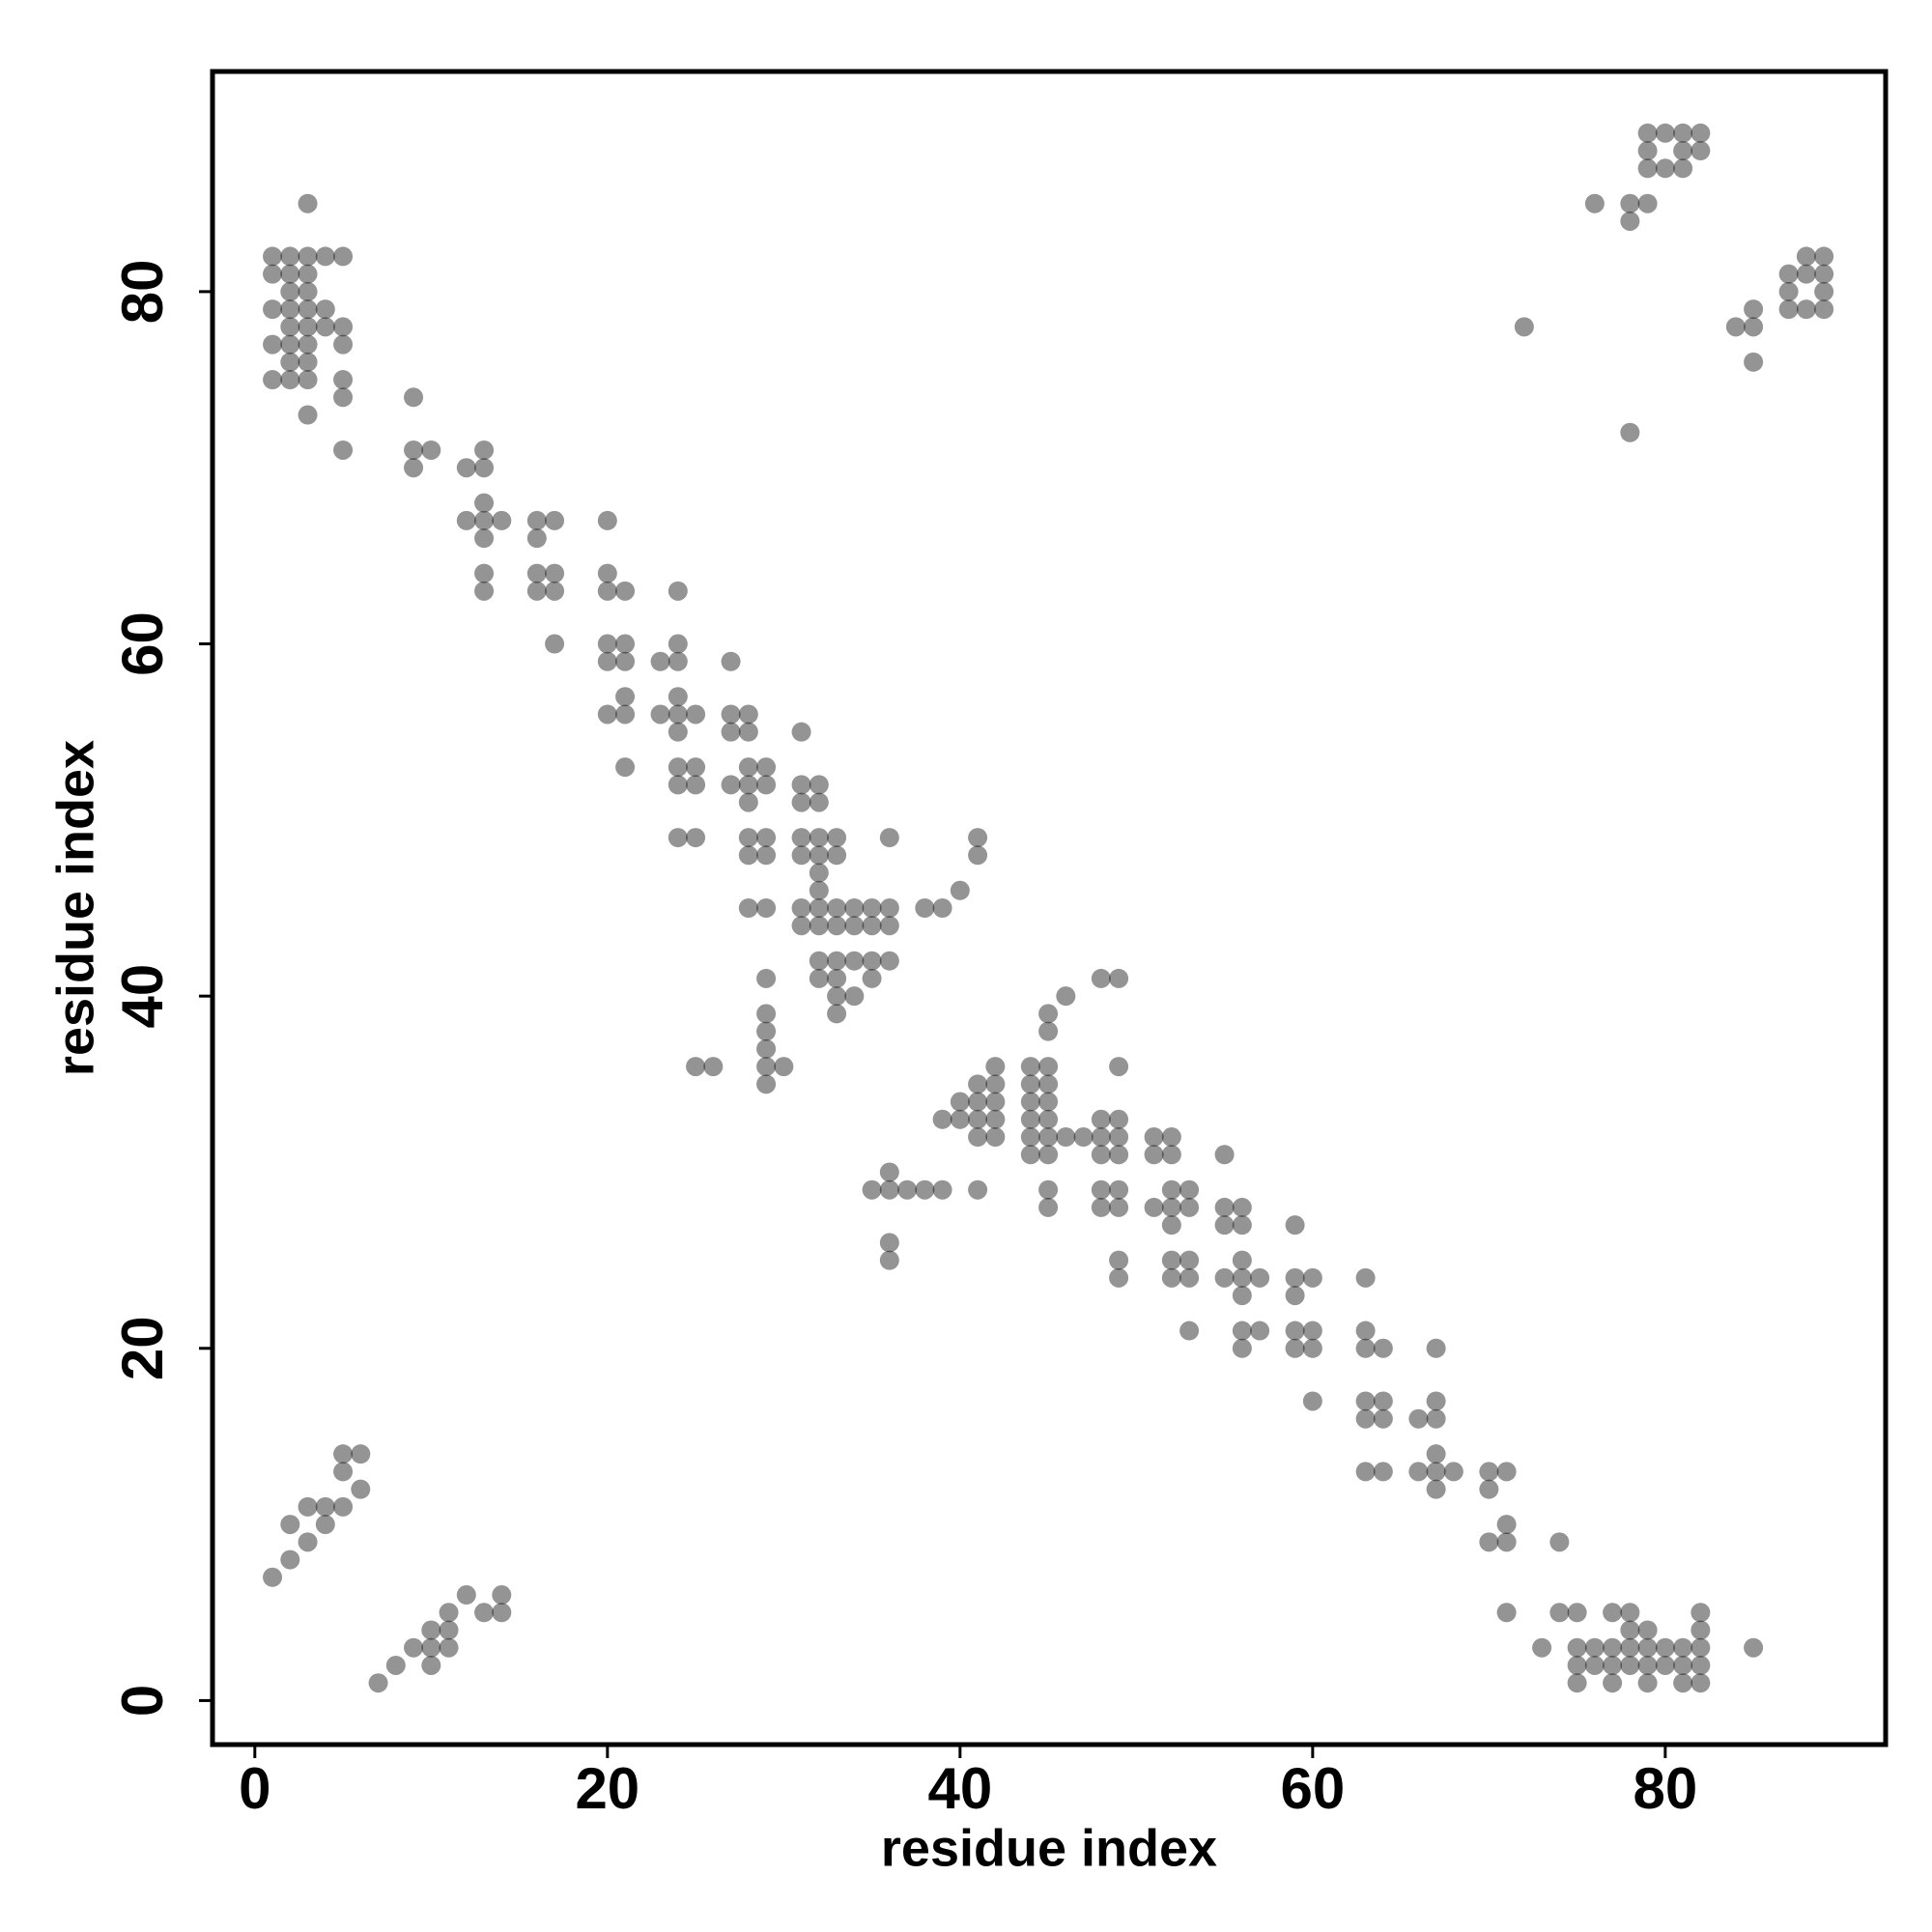 The width and height of the screenshot is (1932, 1932). Describe the element at coordinates (142, 1701) in the screenshot. I see `y-tick-label: 0` at that location.